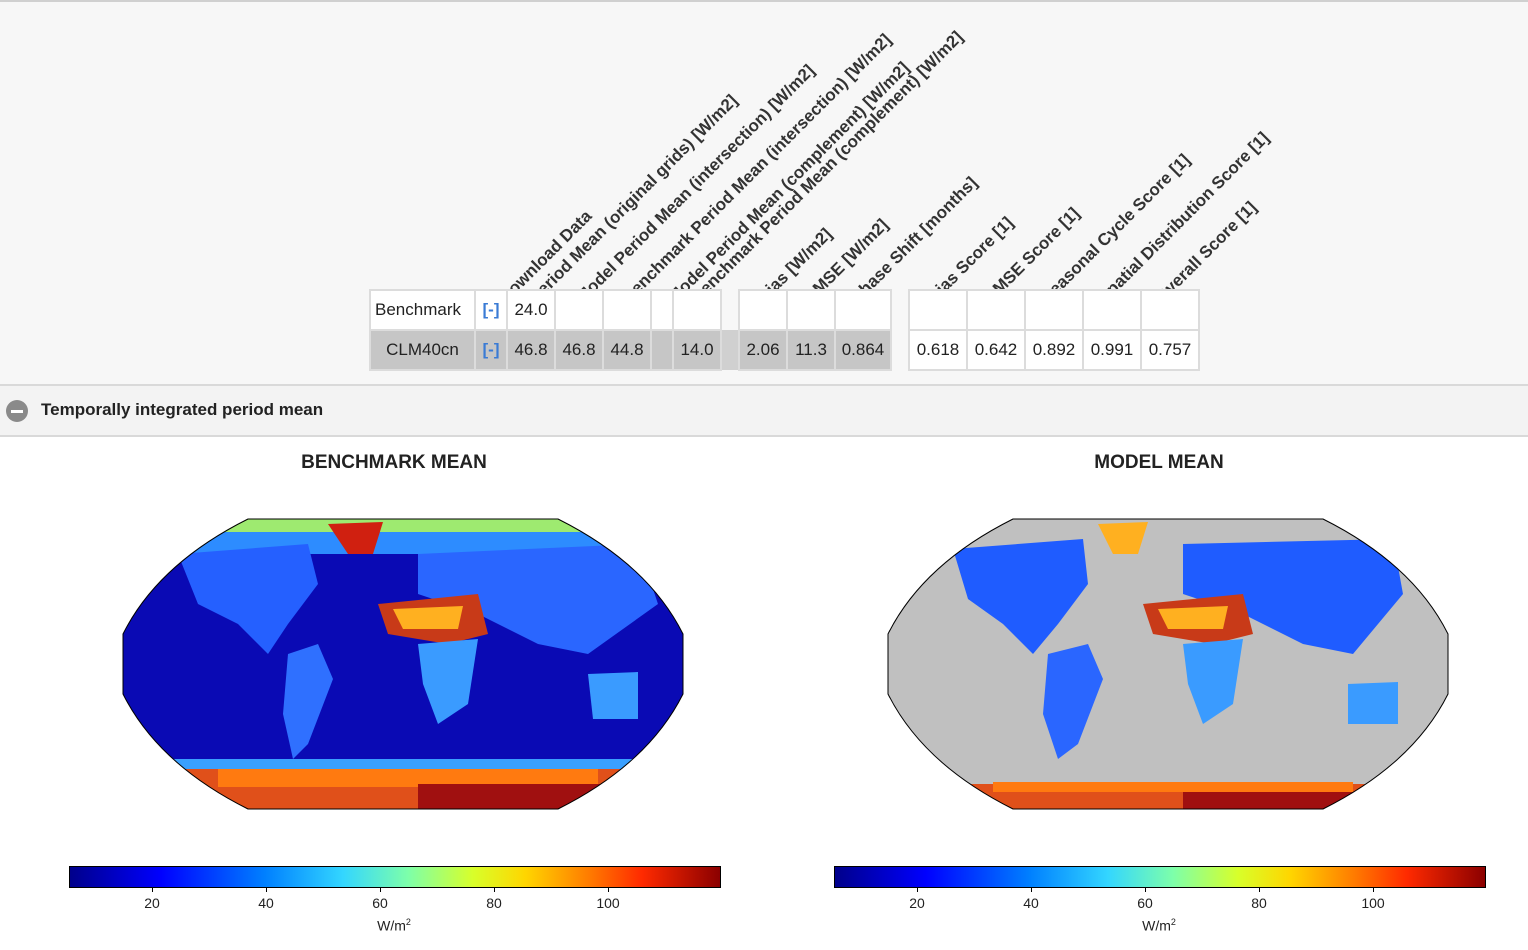 This screenshot has height=950, width=1528. Describe the element at coordinates (764, 1) in the screenshot. I see `top-divider` at that location.